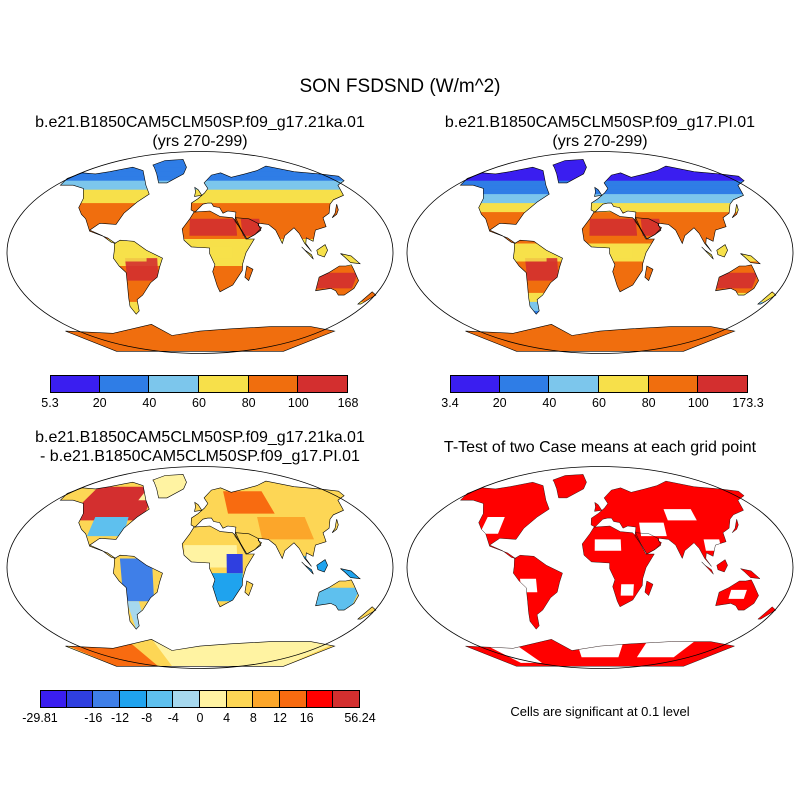  What do you see at coordinates (253, 718) in the screenshot?
I see `colorbar-tick-label: 8` at bounding box center [253, 718].